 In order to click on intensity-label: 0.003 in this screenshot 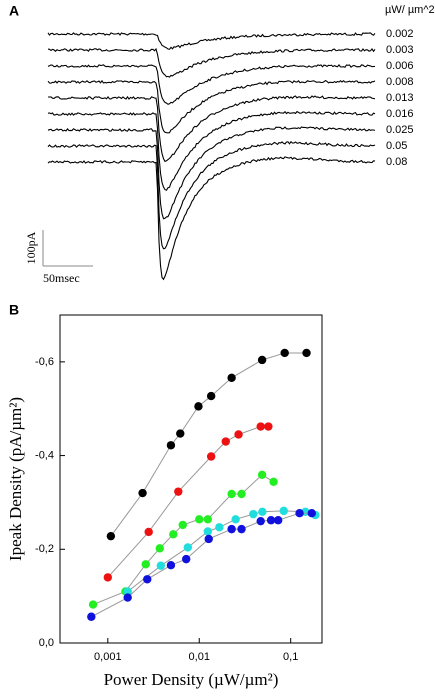, I will do `click(400, 50)`.